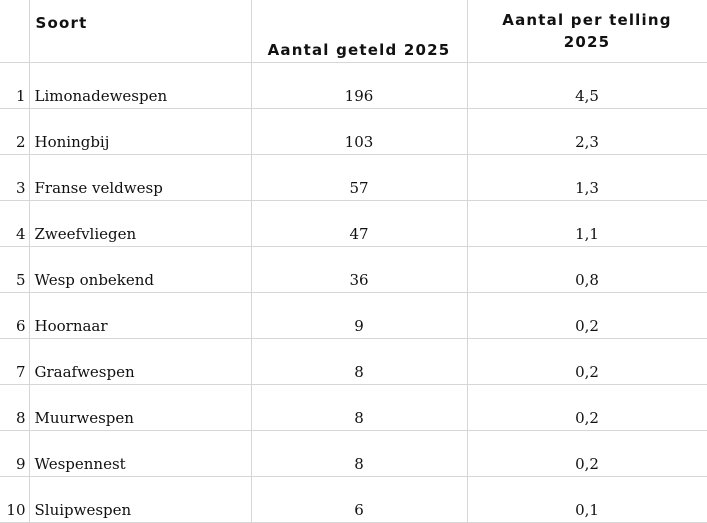 This screenshot has width=707, height=523. What do you see at coordinates (140, 31) in the screenshot?
I see `header-soort-cell: Soort` at bounding box center [140, 31].